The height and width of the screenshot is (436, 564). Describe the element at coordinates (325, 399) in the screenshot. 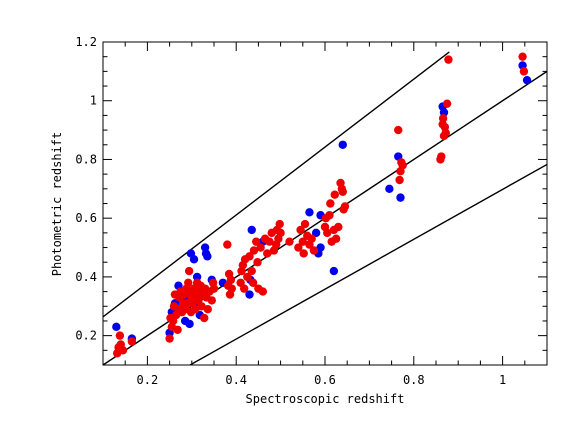

I see `x-axis-label: Spectroscopic redshift` at that location.